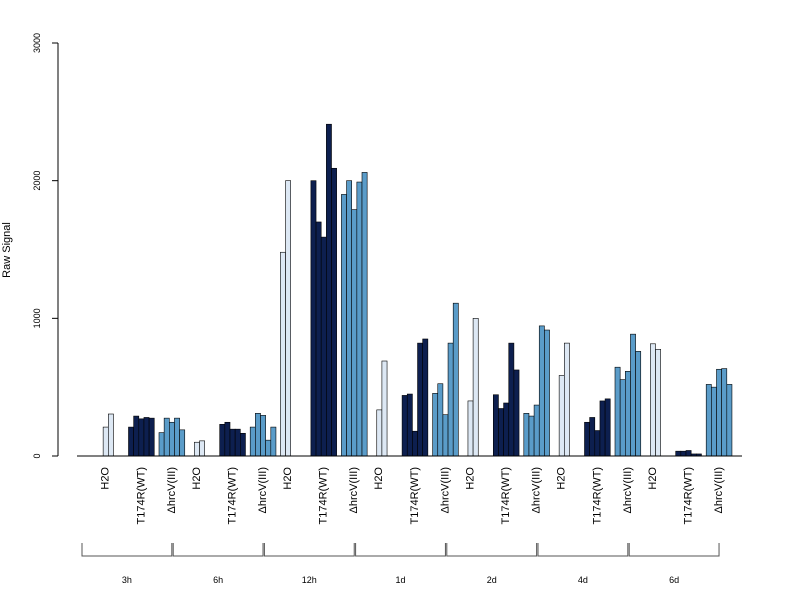 The width and height of the screenshot is (800, 600). Describe the element at coordinates (218, 580) in the screenshot. I see `group-label: 6h` at that location.